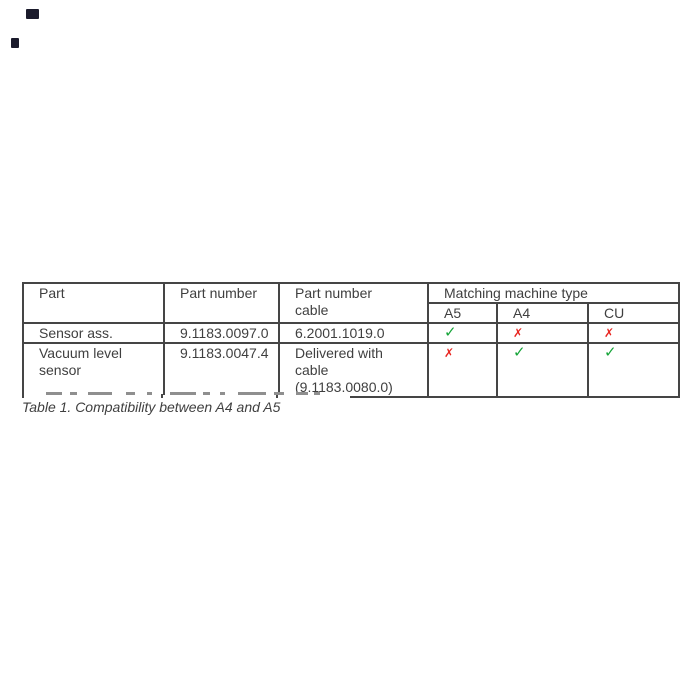  Describe the element at coordinates (542, 370) in the screenshot. I see `compat-a4-row2: ✓` at that location.